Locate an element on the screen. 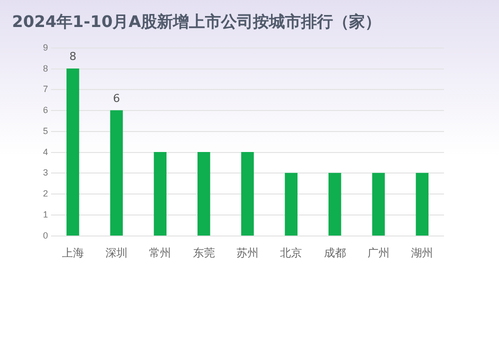 This screenshot has height=348, width=499. x-tick-label: 深圳 is located at coordinates (117, 253).